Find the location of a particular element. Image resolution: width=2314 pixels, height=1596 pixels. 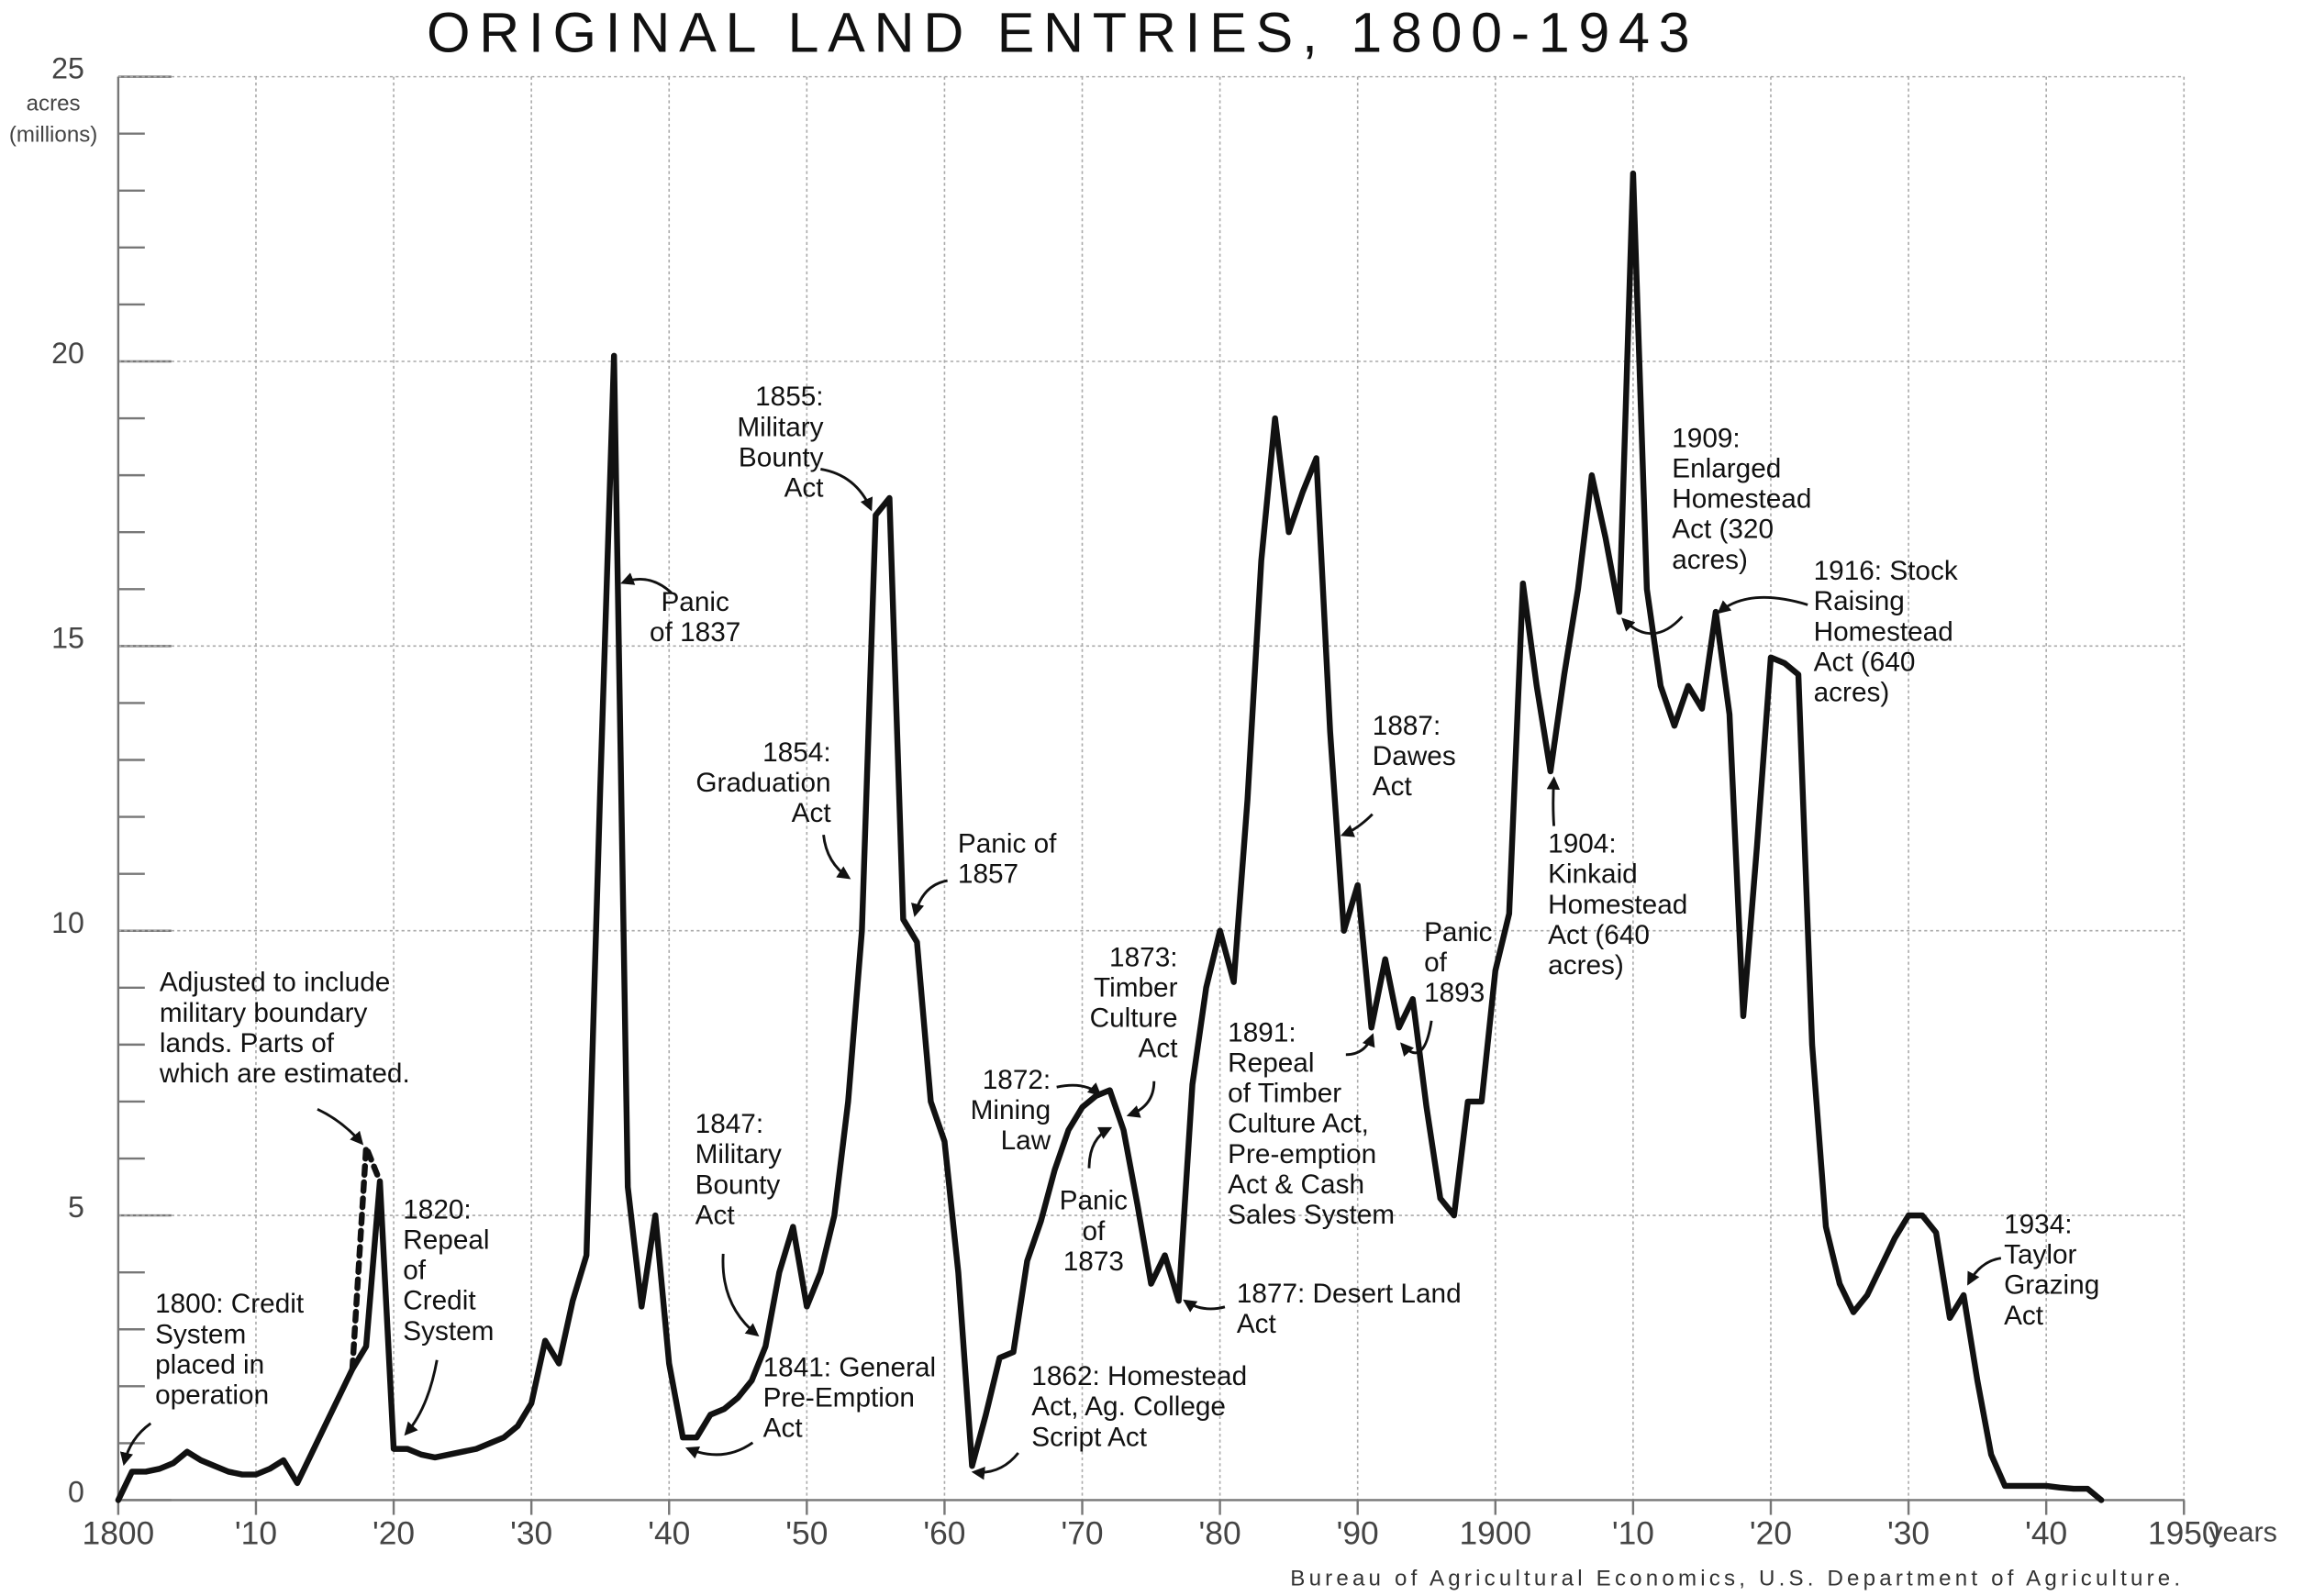

annotation: 1934: Taylor Grazing Act is located at coordinates (2051, 1269).